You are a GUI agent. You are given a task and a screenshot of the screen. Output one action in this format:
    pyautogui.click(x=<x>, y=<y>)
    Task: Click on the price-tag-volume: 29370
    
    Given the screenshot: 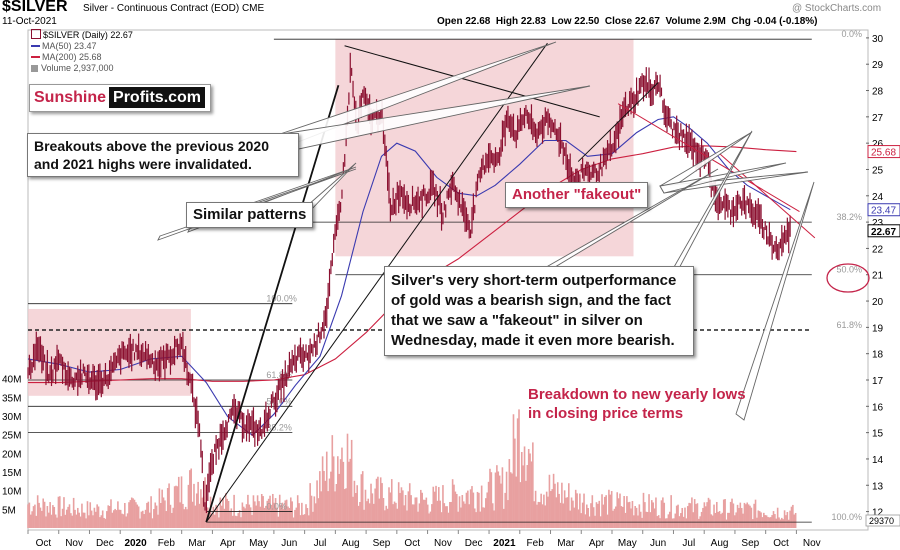 What is the action you would take?
    pyautogui.click(x=881, y=521)
    